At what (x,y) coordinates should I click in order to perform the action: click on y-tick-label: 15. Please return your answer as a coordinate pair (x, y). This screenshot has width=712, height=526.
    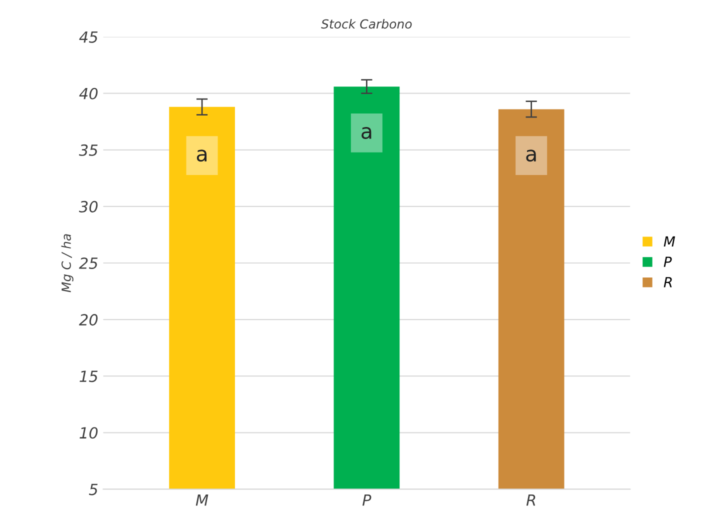
    Looking at the image, I should click on (89, 376).